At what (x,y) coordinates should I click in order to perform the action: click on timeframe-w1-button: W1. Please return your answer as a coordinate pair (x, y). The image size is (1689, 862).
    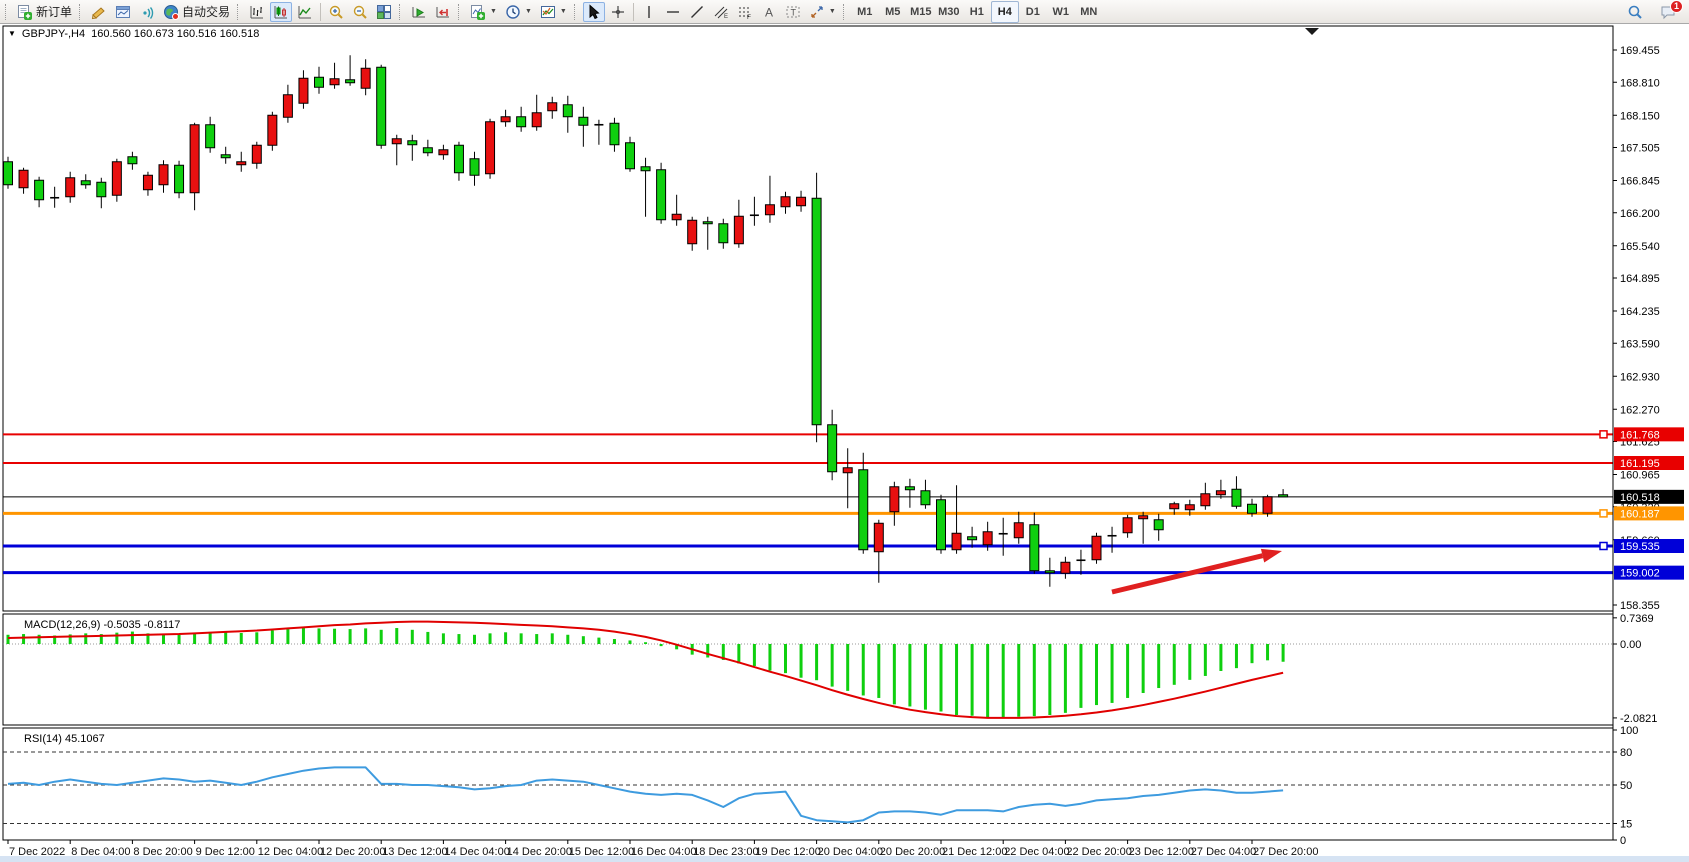
    Looking at the image, I should click on (1061, 11).